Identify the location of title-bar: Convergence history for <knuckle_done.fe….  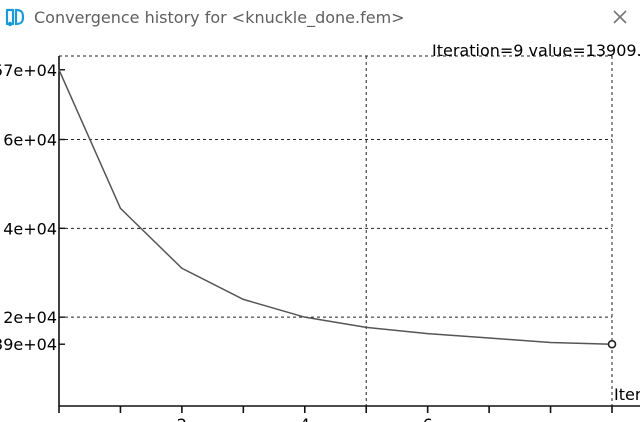
(320, 17).